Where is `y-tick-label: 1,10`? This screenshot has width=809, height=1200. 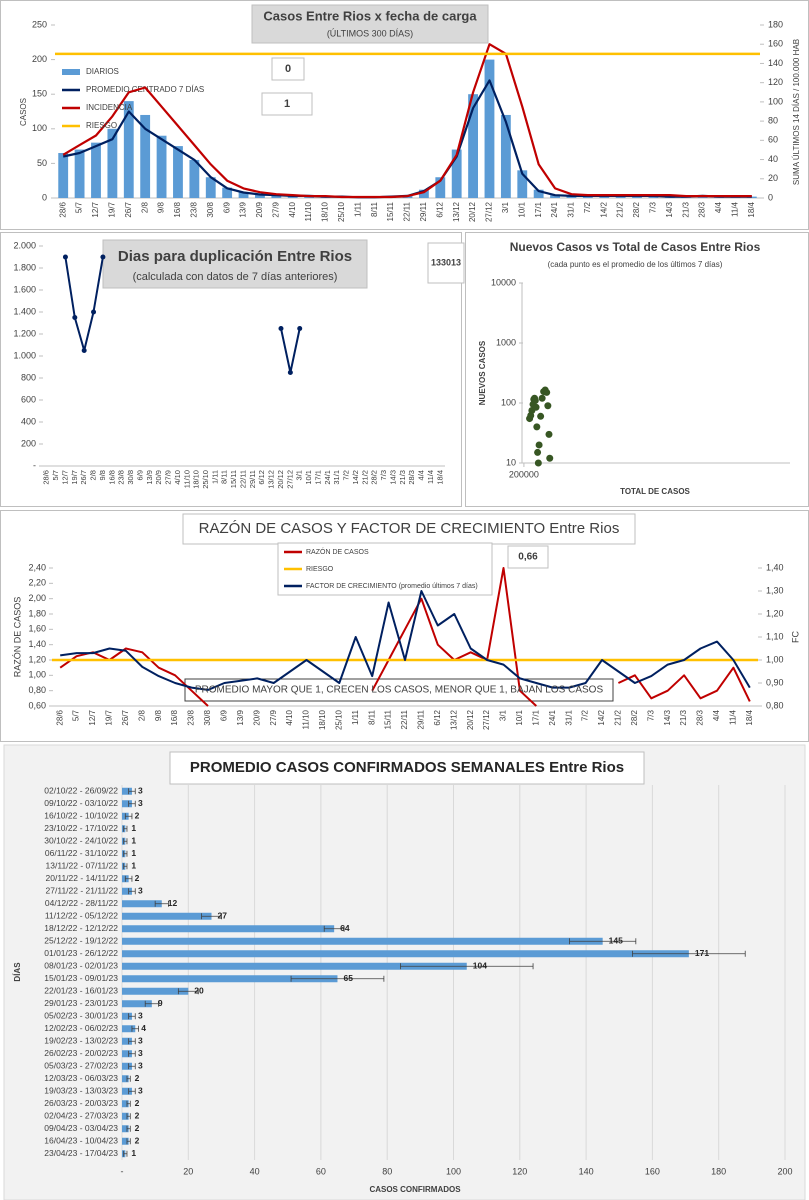 y-tick-label: 1,10 is located at coordinates (775, 636).